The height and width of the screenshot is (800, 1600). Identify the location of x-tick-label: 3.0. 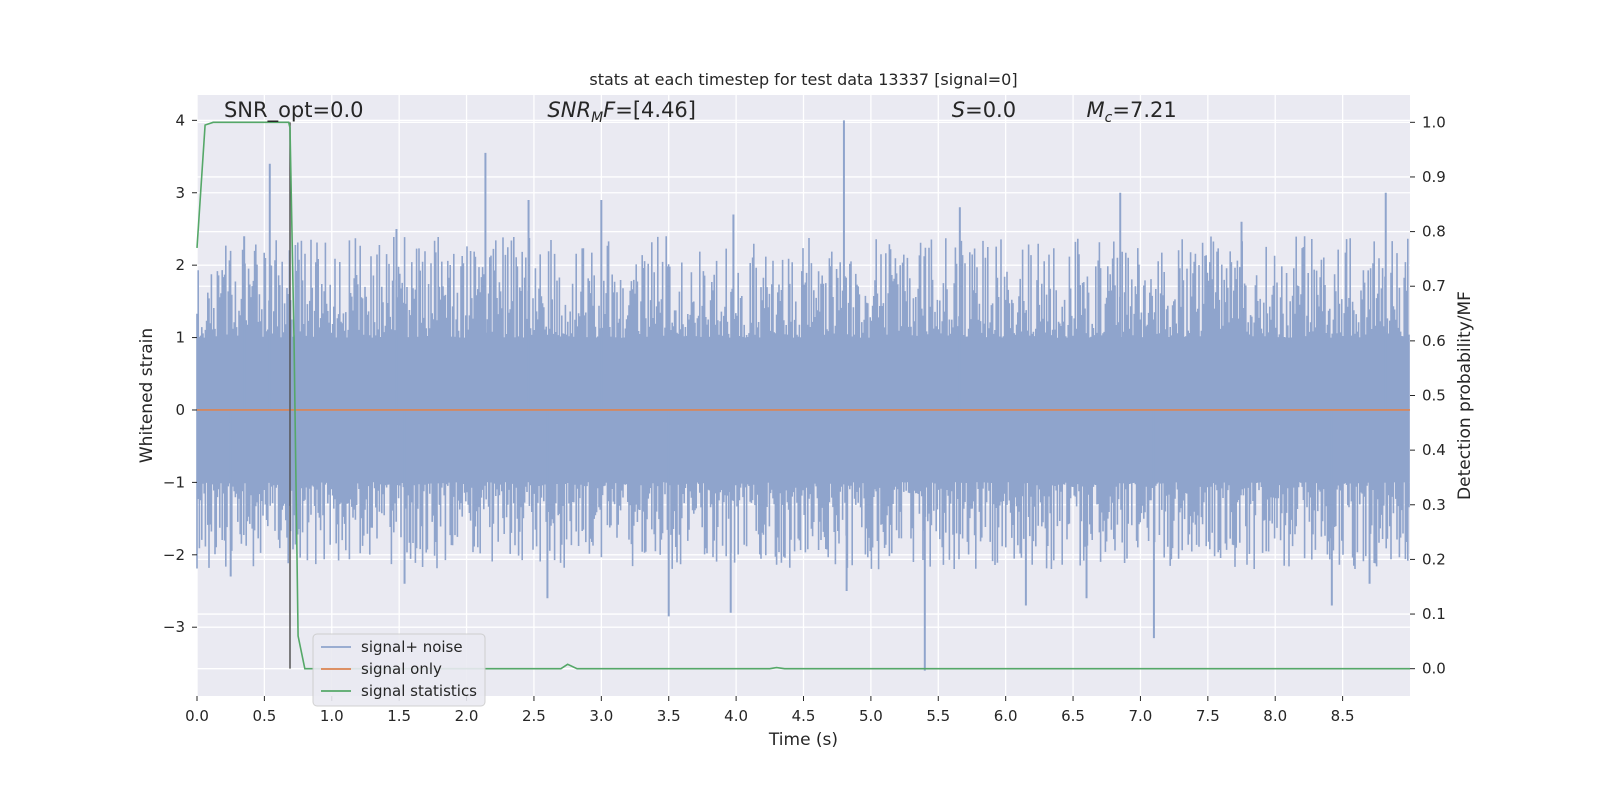
(601, 716).